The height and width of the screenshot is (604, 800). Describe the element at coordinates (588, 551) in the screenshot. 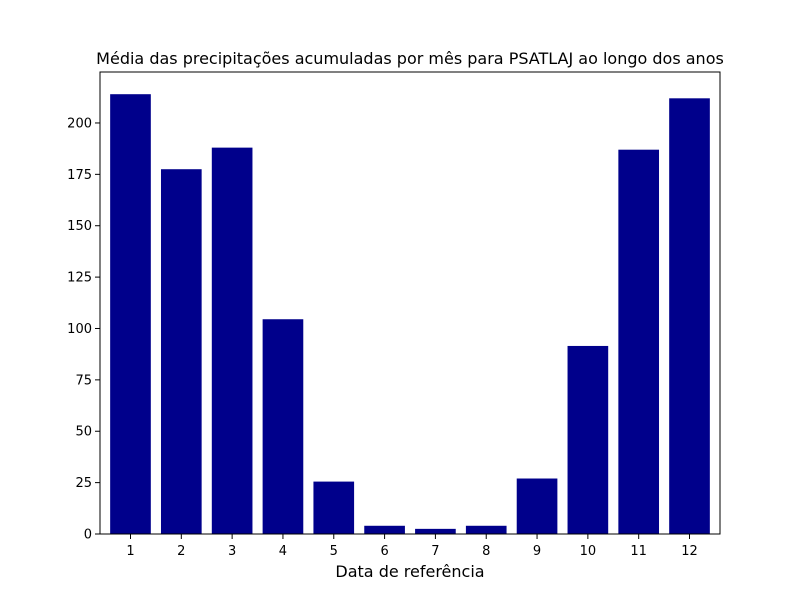

I see `x-tick-label: 10` at that location.